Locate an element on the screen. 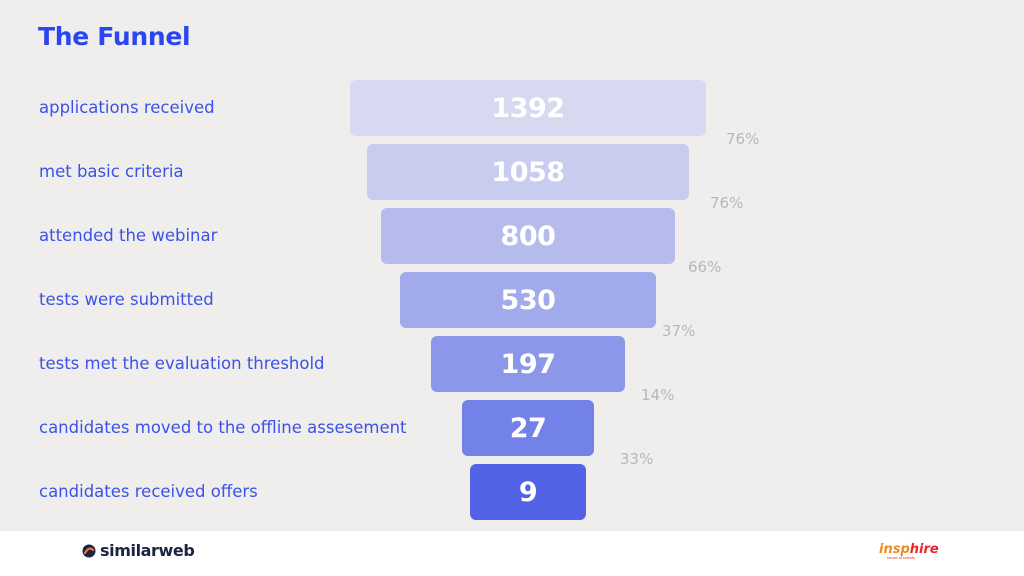  conversion-rate-label: 37% is located at coordinates (679, 331).